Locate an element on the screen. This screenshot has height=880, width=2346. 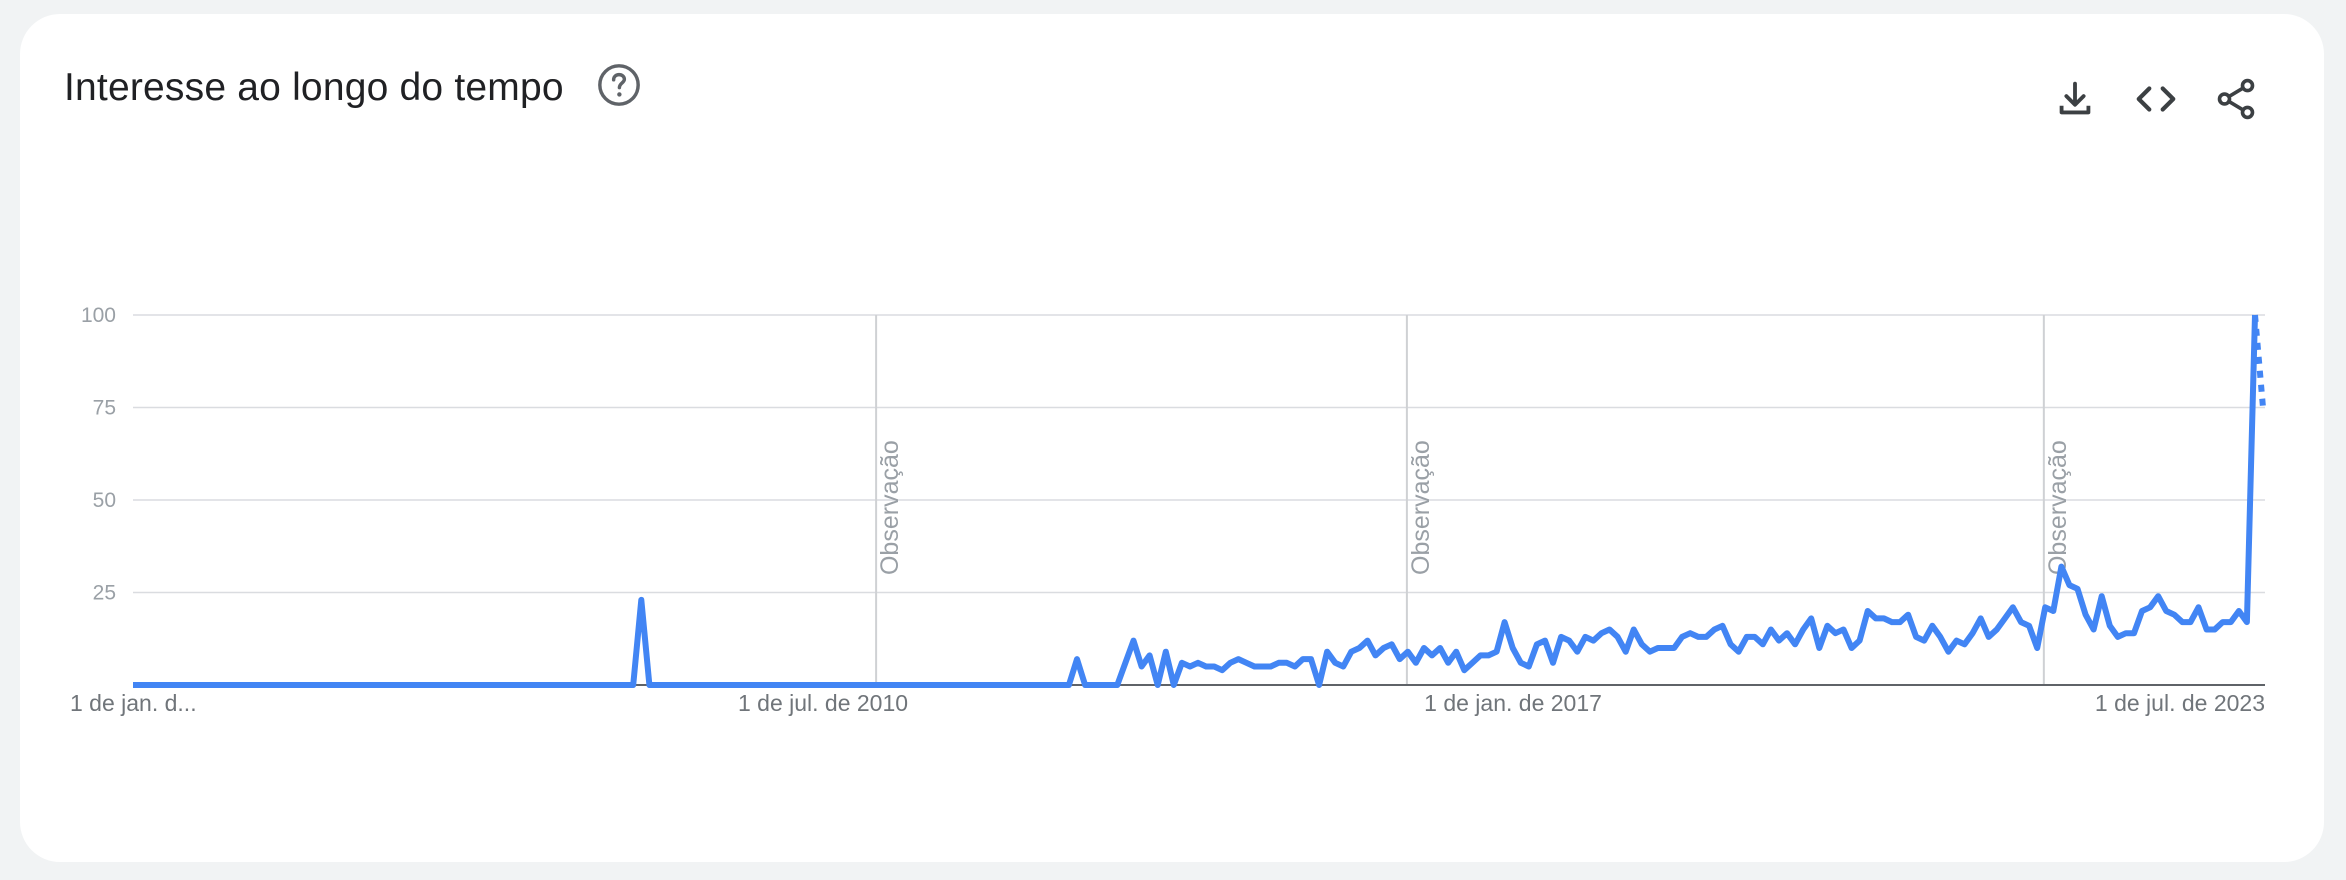
embed-code-icon is located at coordinates (2156, 99).